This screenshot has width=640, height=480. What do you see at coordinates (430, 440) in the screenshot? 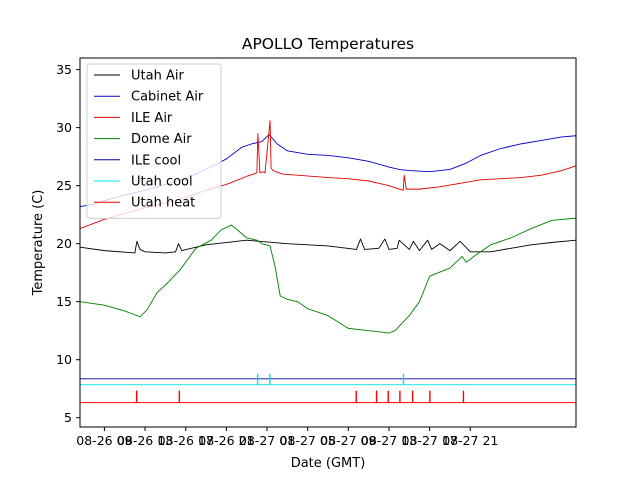
I see `x-tick-label: 08-27 17` at bounding box center [430, 440].